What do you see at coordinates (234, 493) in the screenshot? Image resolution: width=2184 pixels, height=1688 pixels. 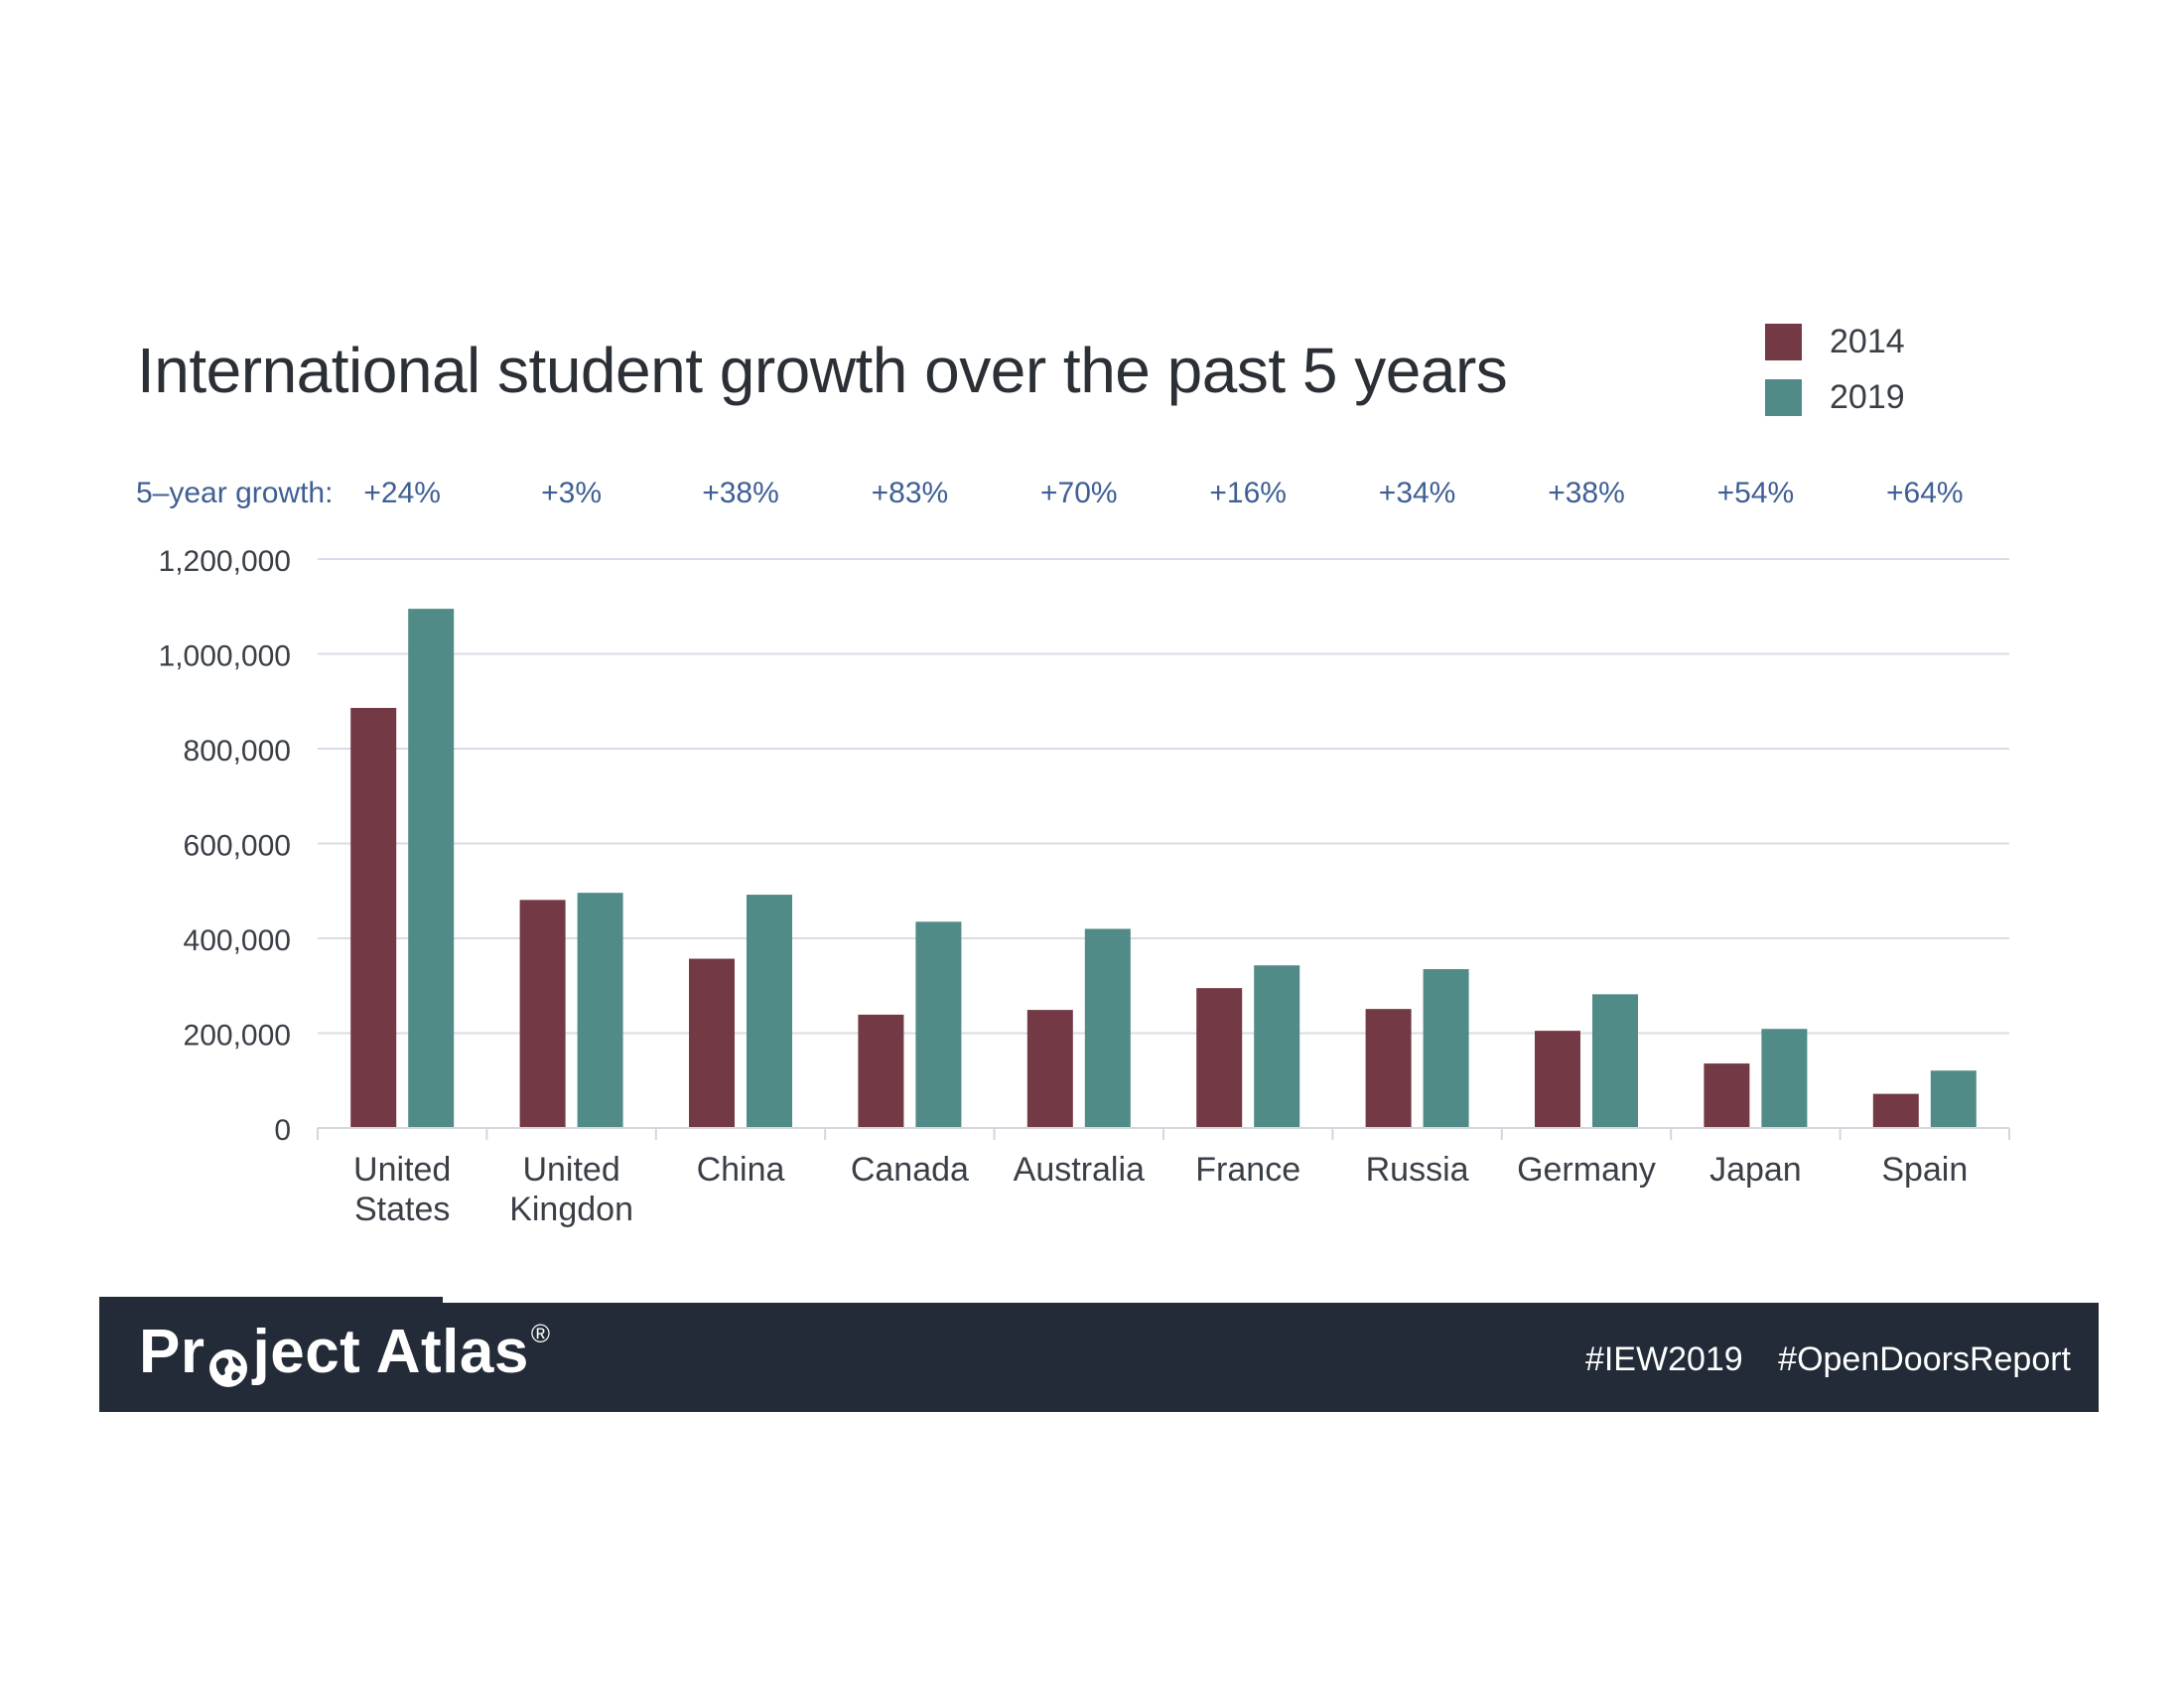 I see `growth-row-label: 5–year growth:` at bounding box center [234, 493].